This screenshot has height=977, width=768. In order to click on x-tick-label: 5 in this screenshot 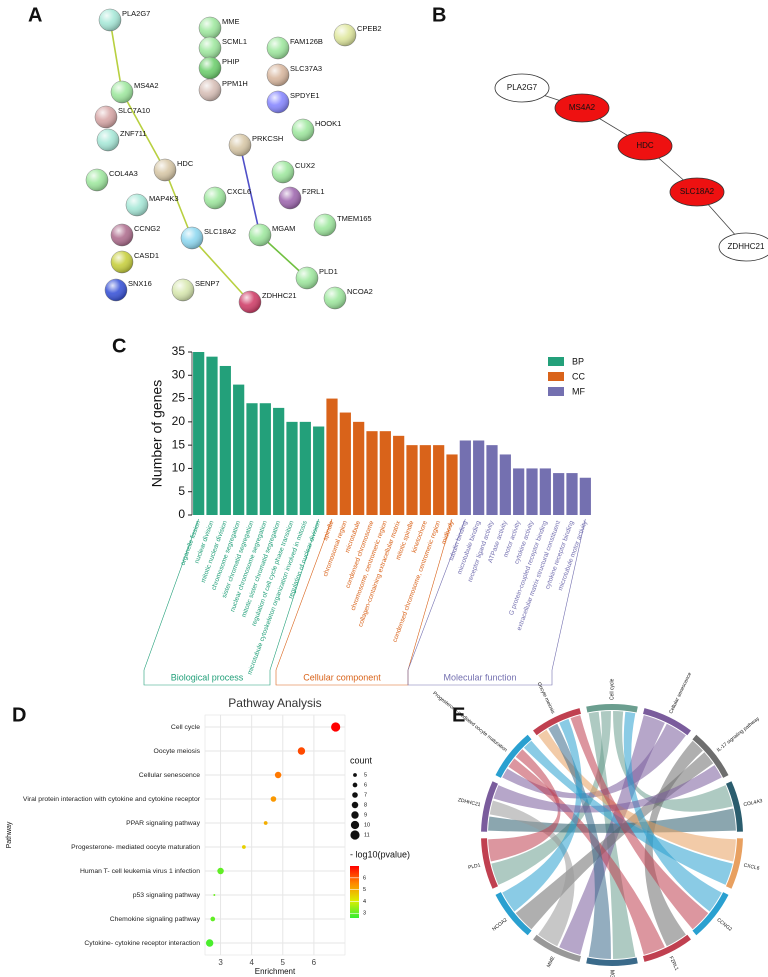, I will do `click(283, 962)`.